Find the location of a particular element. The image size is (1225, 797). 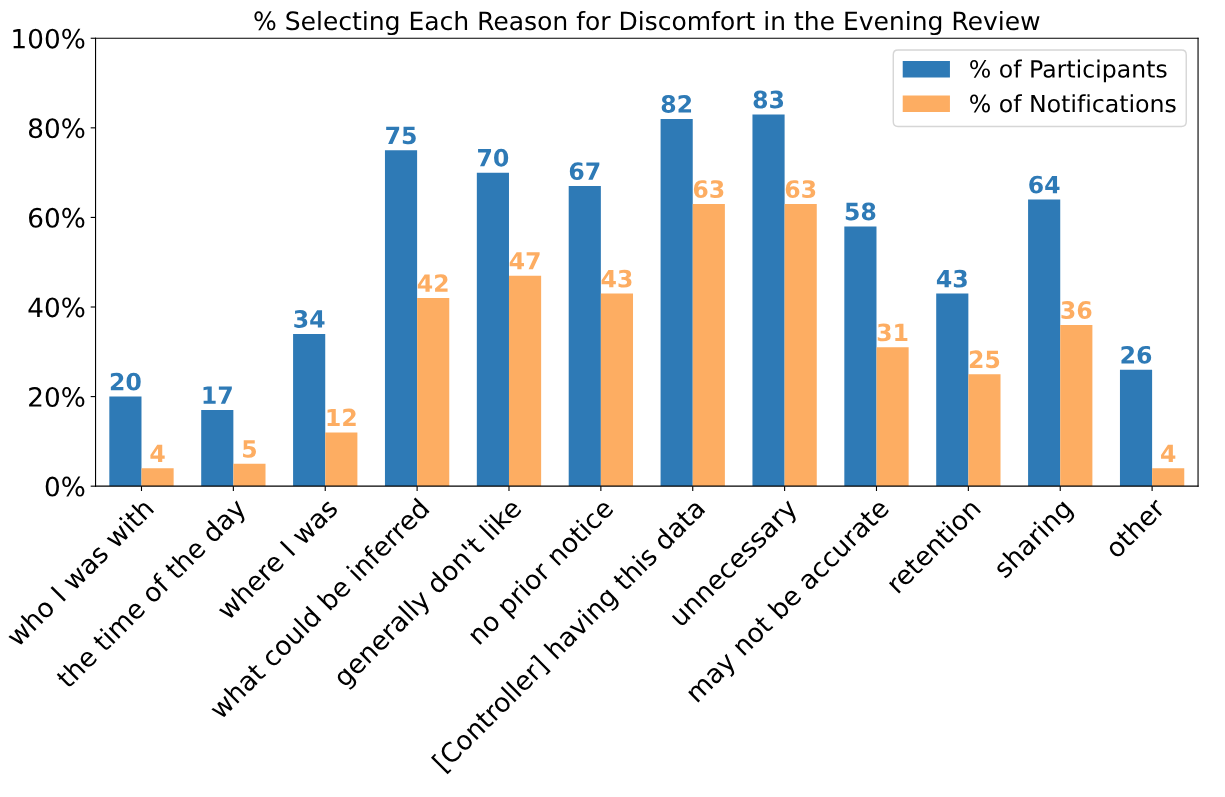

data-label: 20 is located at coordinates (125, 381).